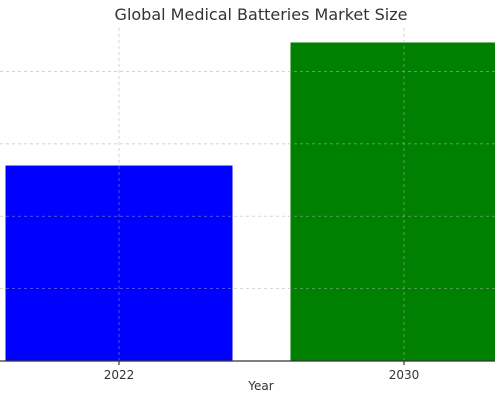 The height and width of the screenshot is (400, 495). I want to click on x-axis-label: Year, so click(260, 386).